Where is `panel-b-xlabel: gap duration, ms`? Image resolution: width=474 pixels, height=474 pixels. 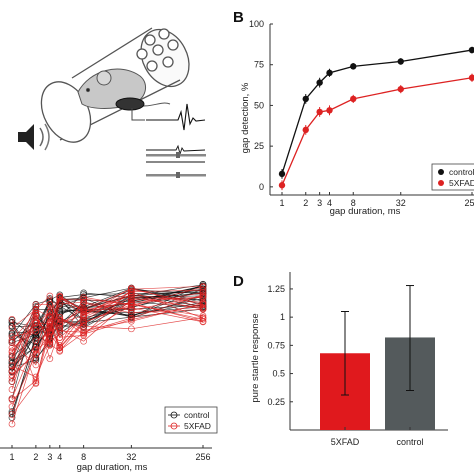 panel-b-xlabel: gap duration, ms is located at coordinates (365, 211).